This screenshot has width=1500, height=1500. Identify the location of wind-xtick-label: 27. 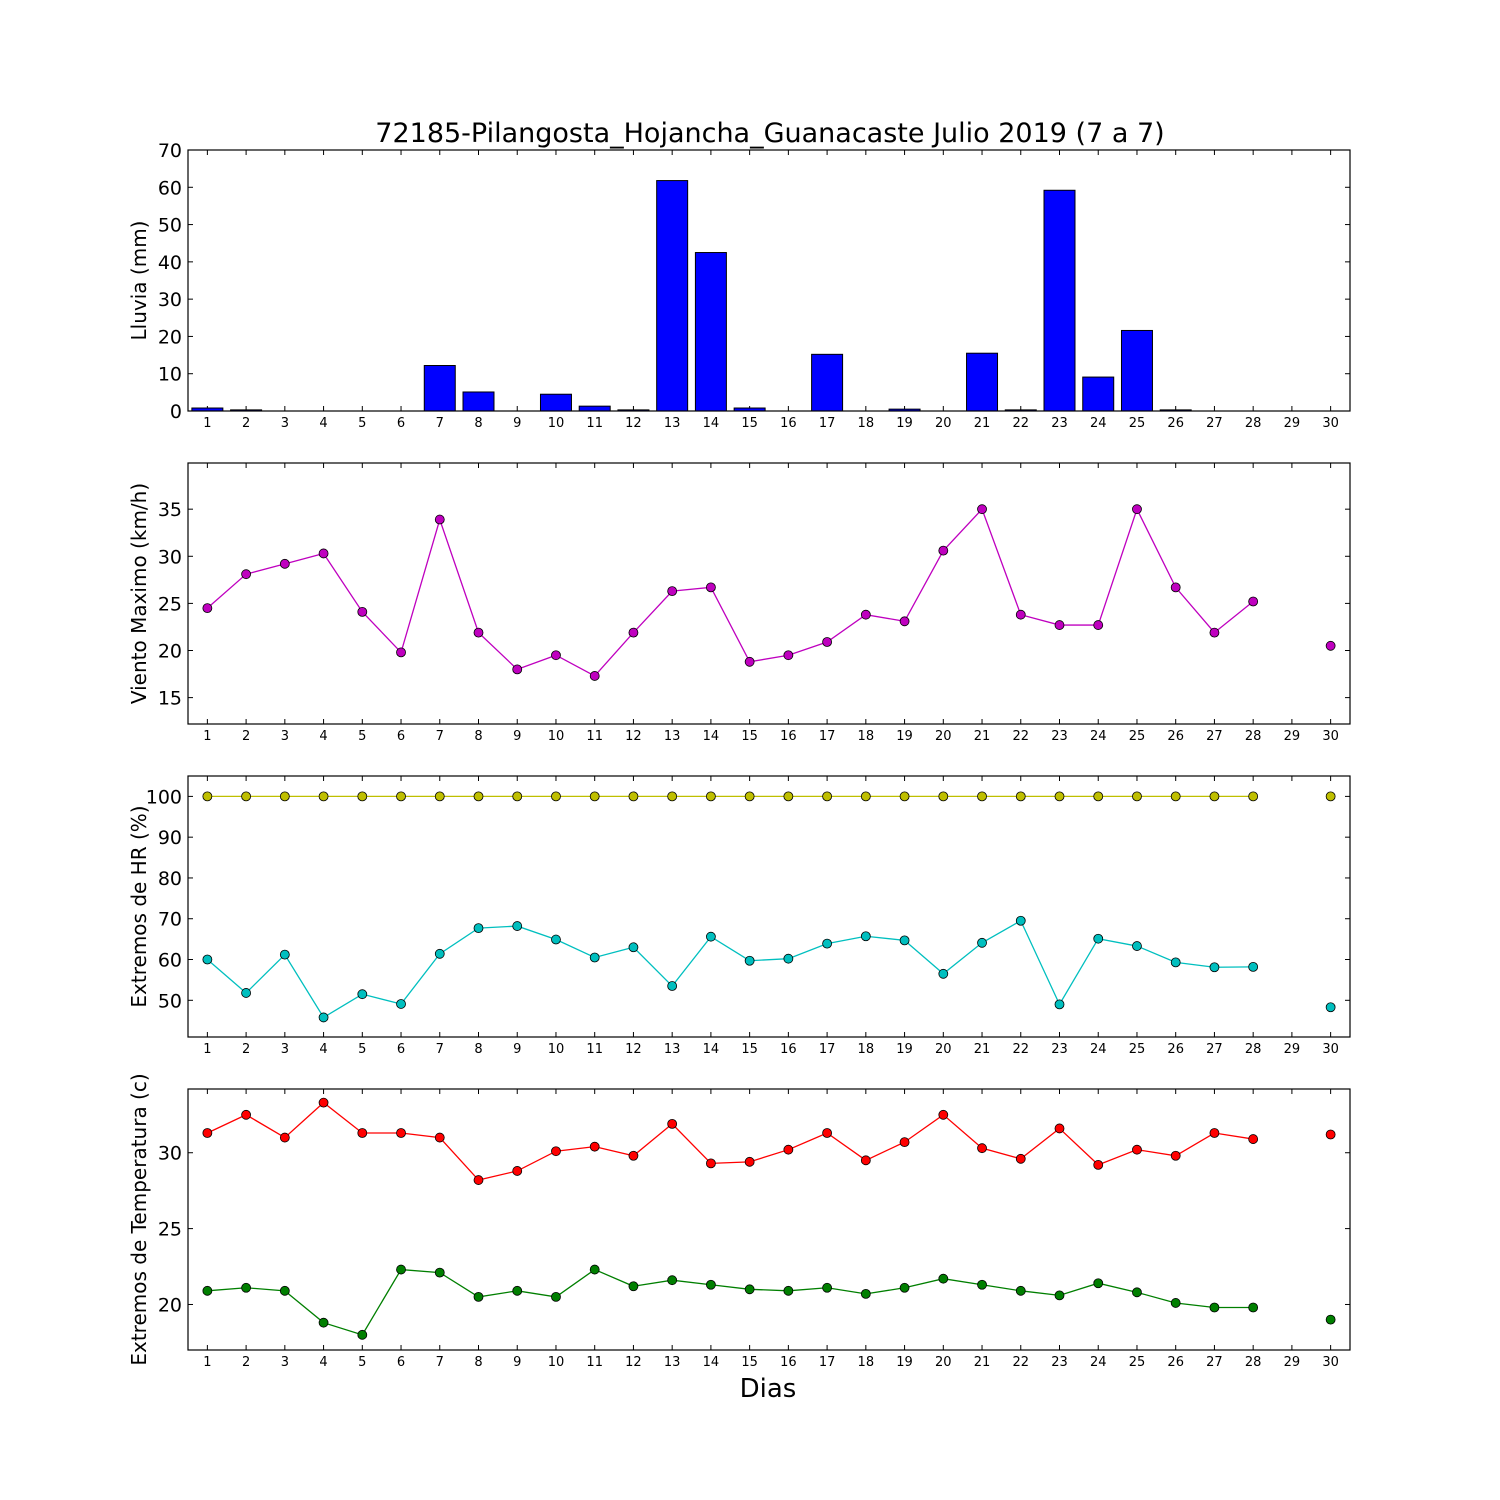
(1214, 736).